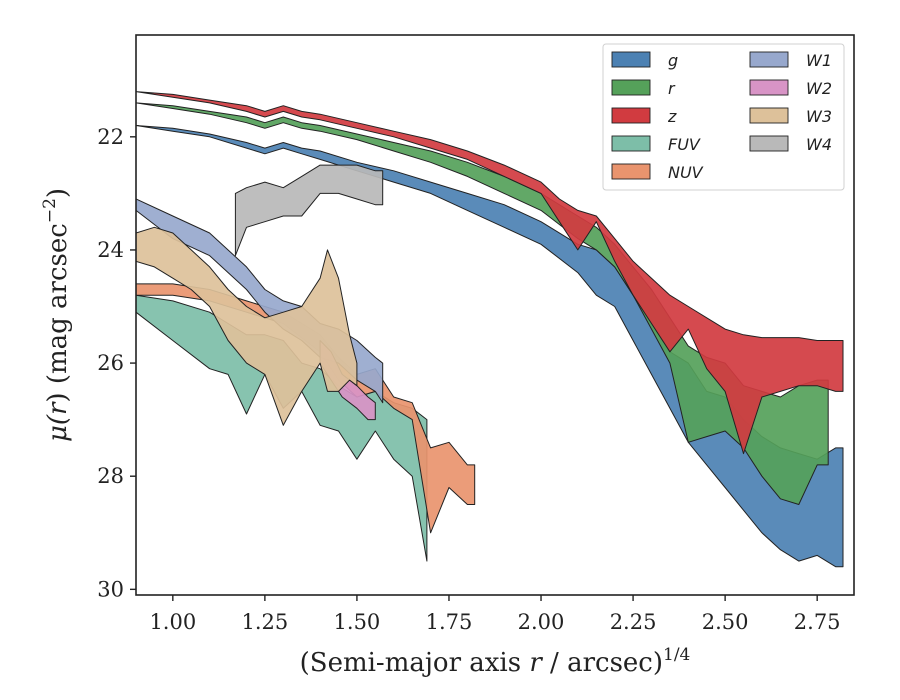  What do you see at coordinates (633, 622) in the screenshot?
I see `x-tick-label: 2.25` at bounding box center [633, 622].